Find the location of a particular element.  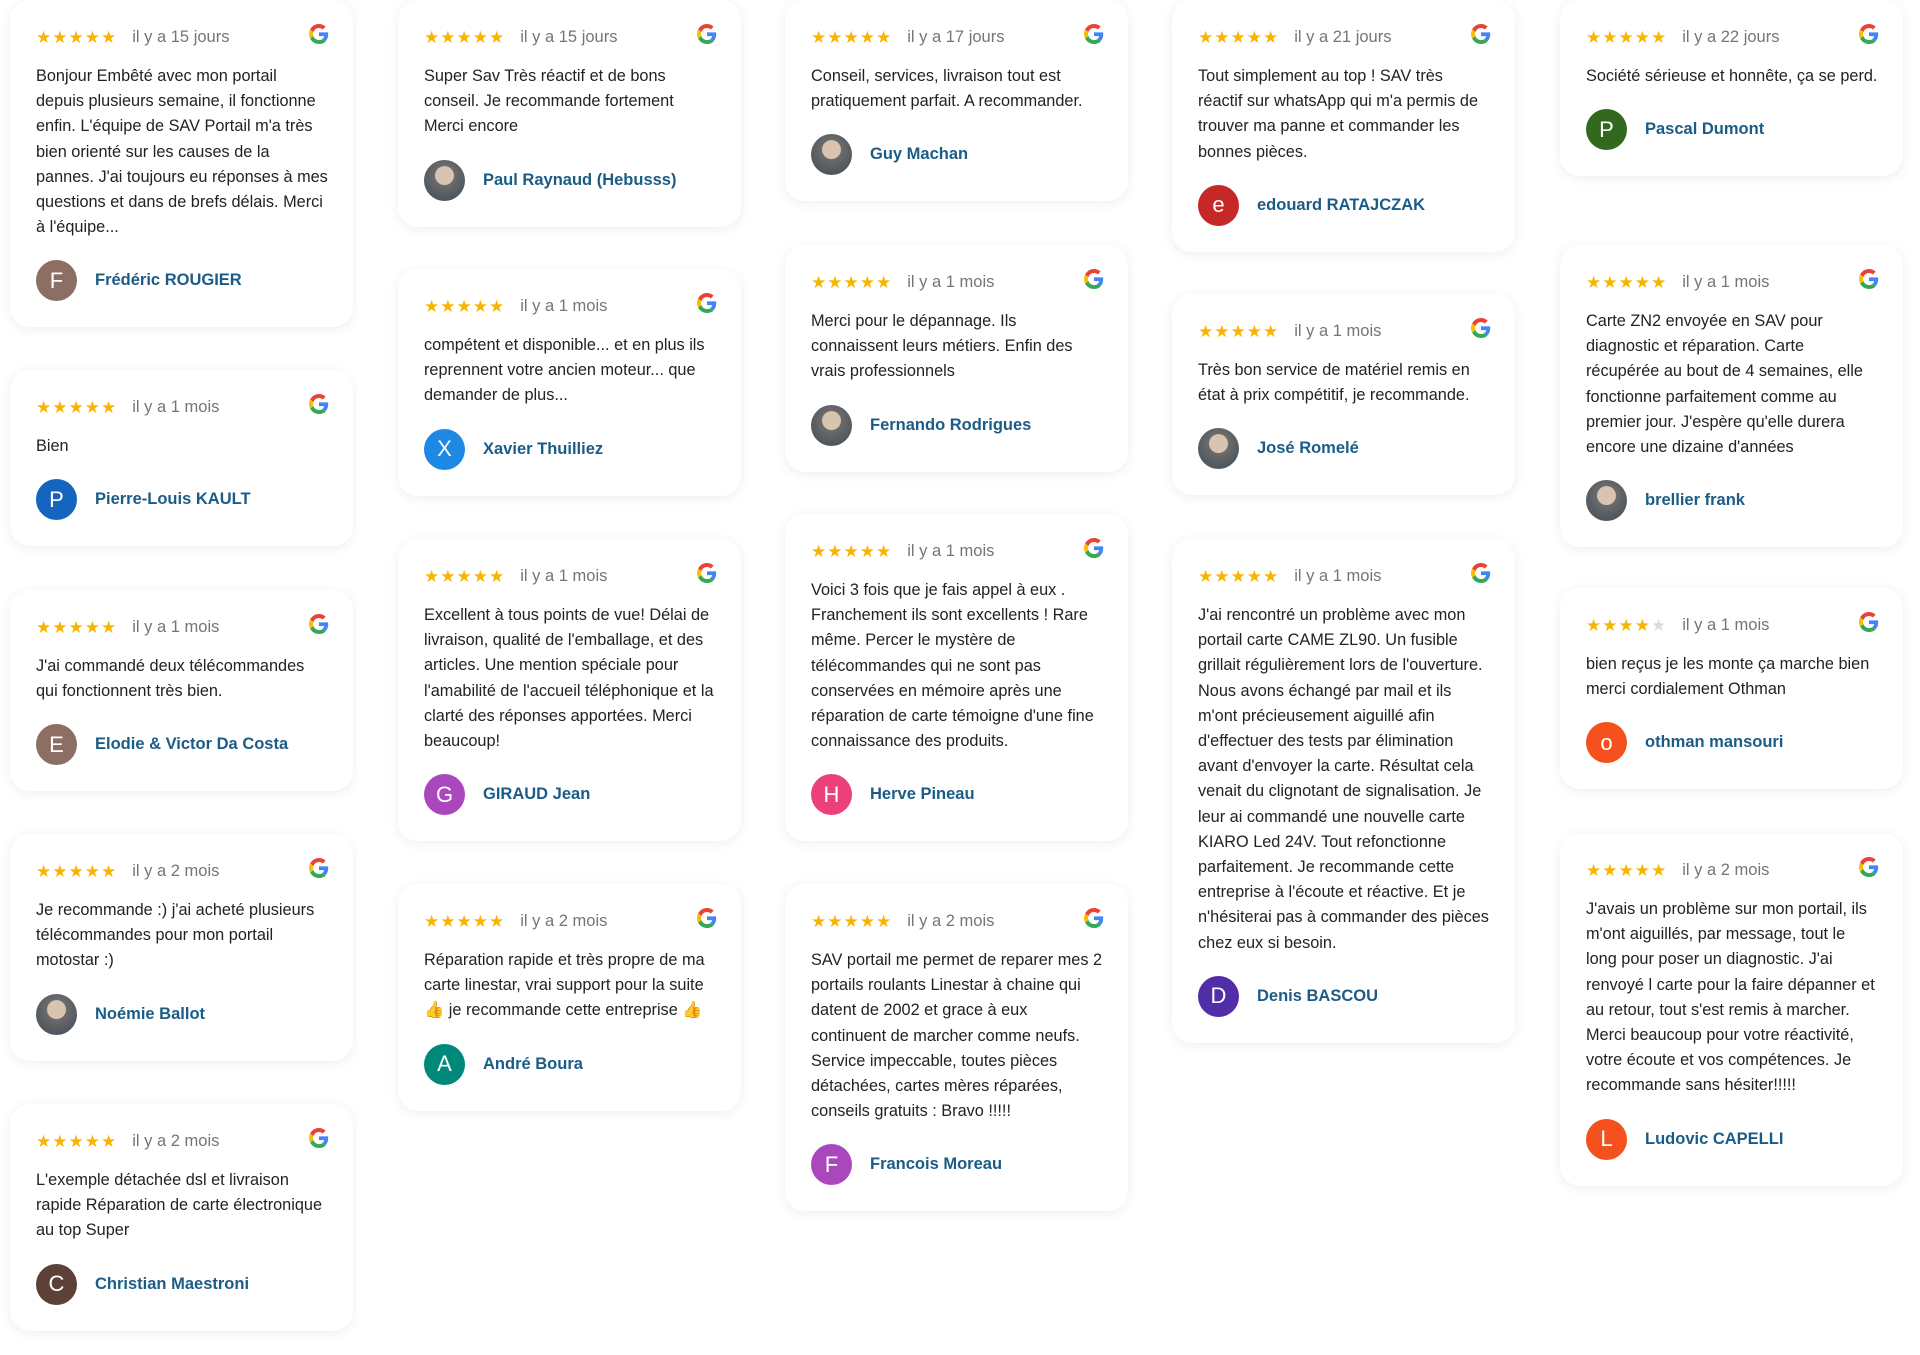

author-name: Pascal Dumont is located at coordinates (1705, 129).